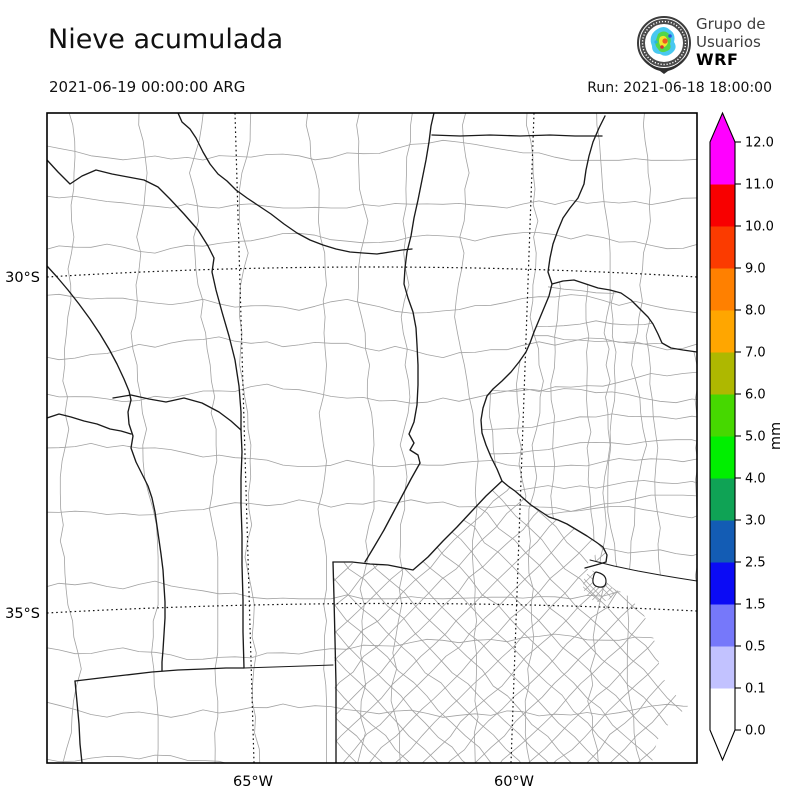 The height and width of the screenshot is (800, 800). I want to click on y-tick-label-30s: 30°S, so click(22, 278).